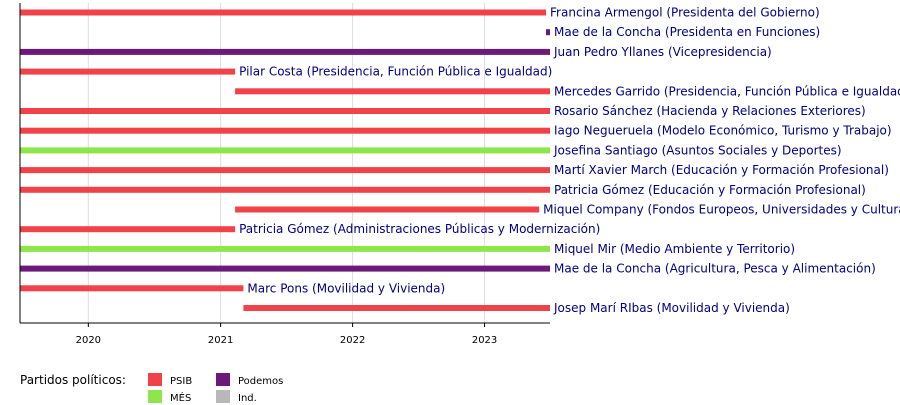 The image size is (900, 405). What do you see at coordinates (674, 249) in the screenshot?
I see `bar-label-13: Miquel Mir (Medio Ambiente y Territorio)` at bounding box center [674, 249].